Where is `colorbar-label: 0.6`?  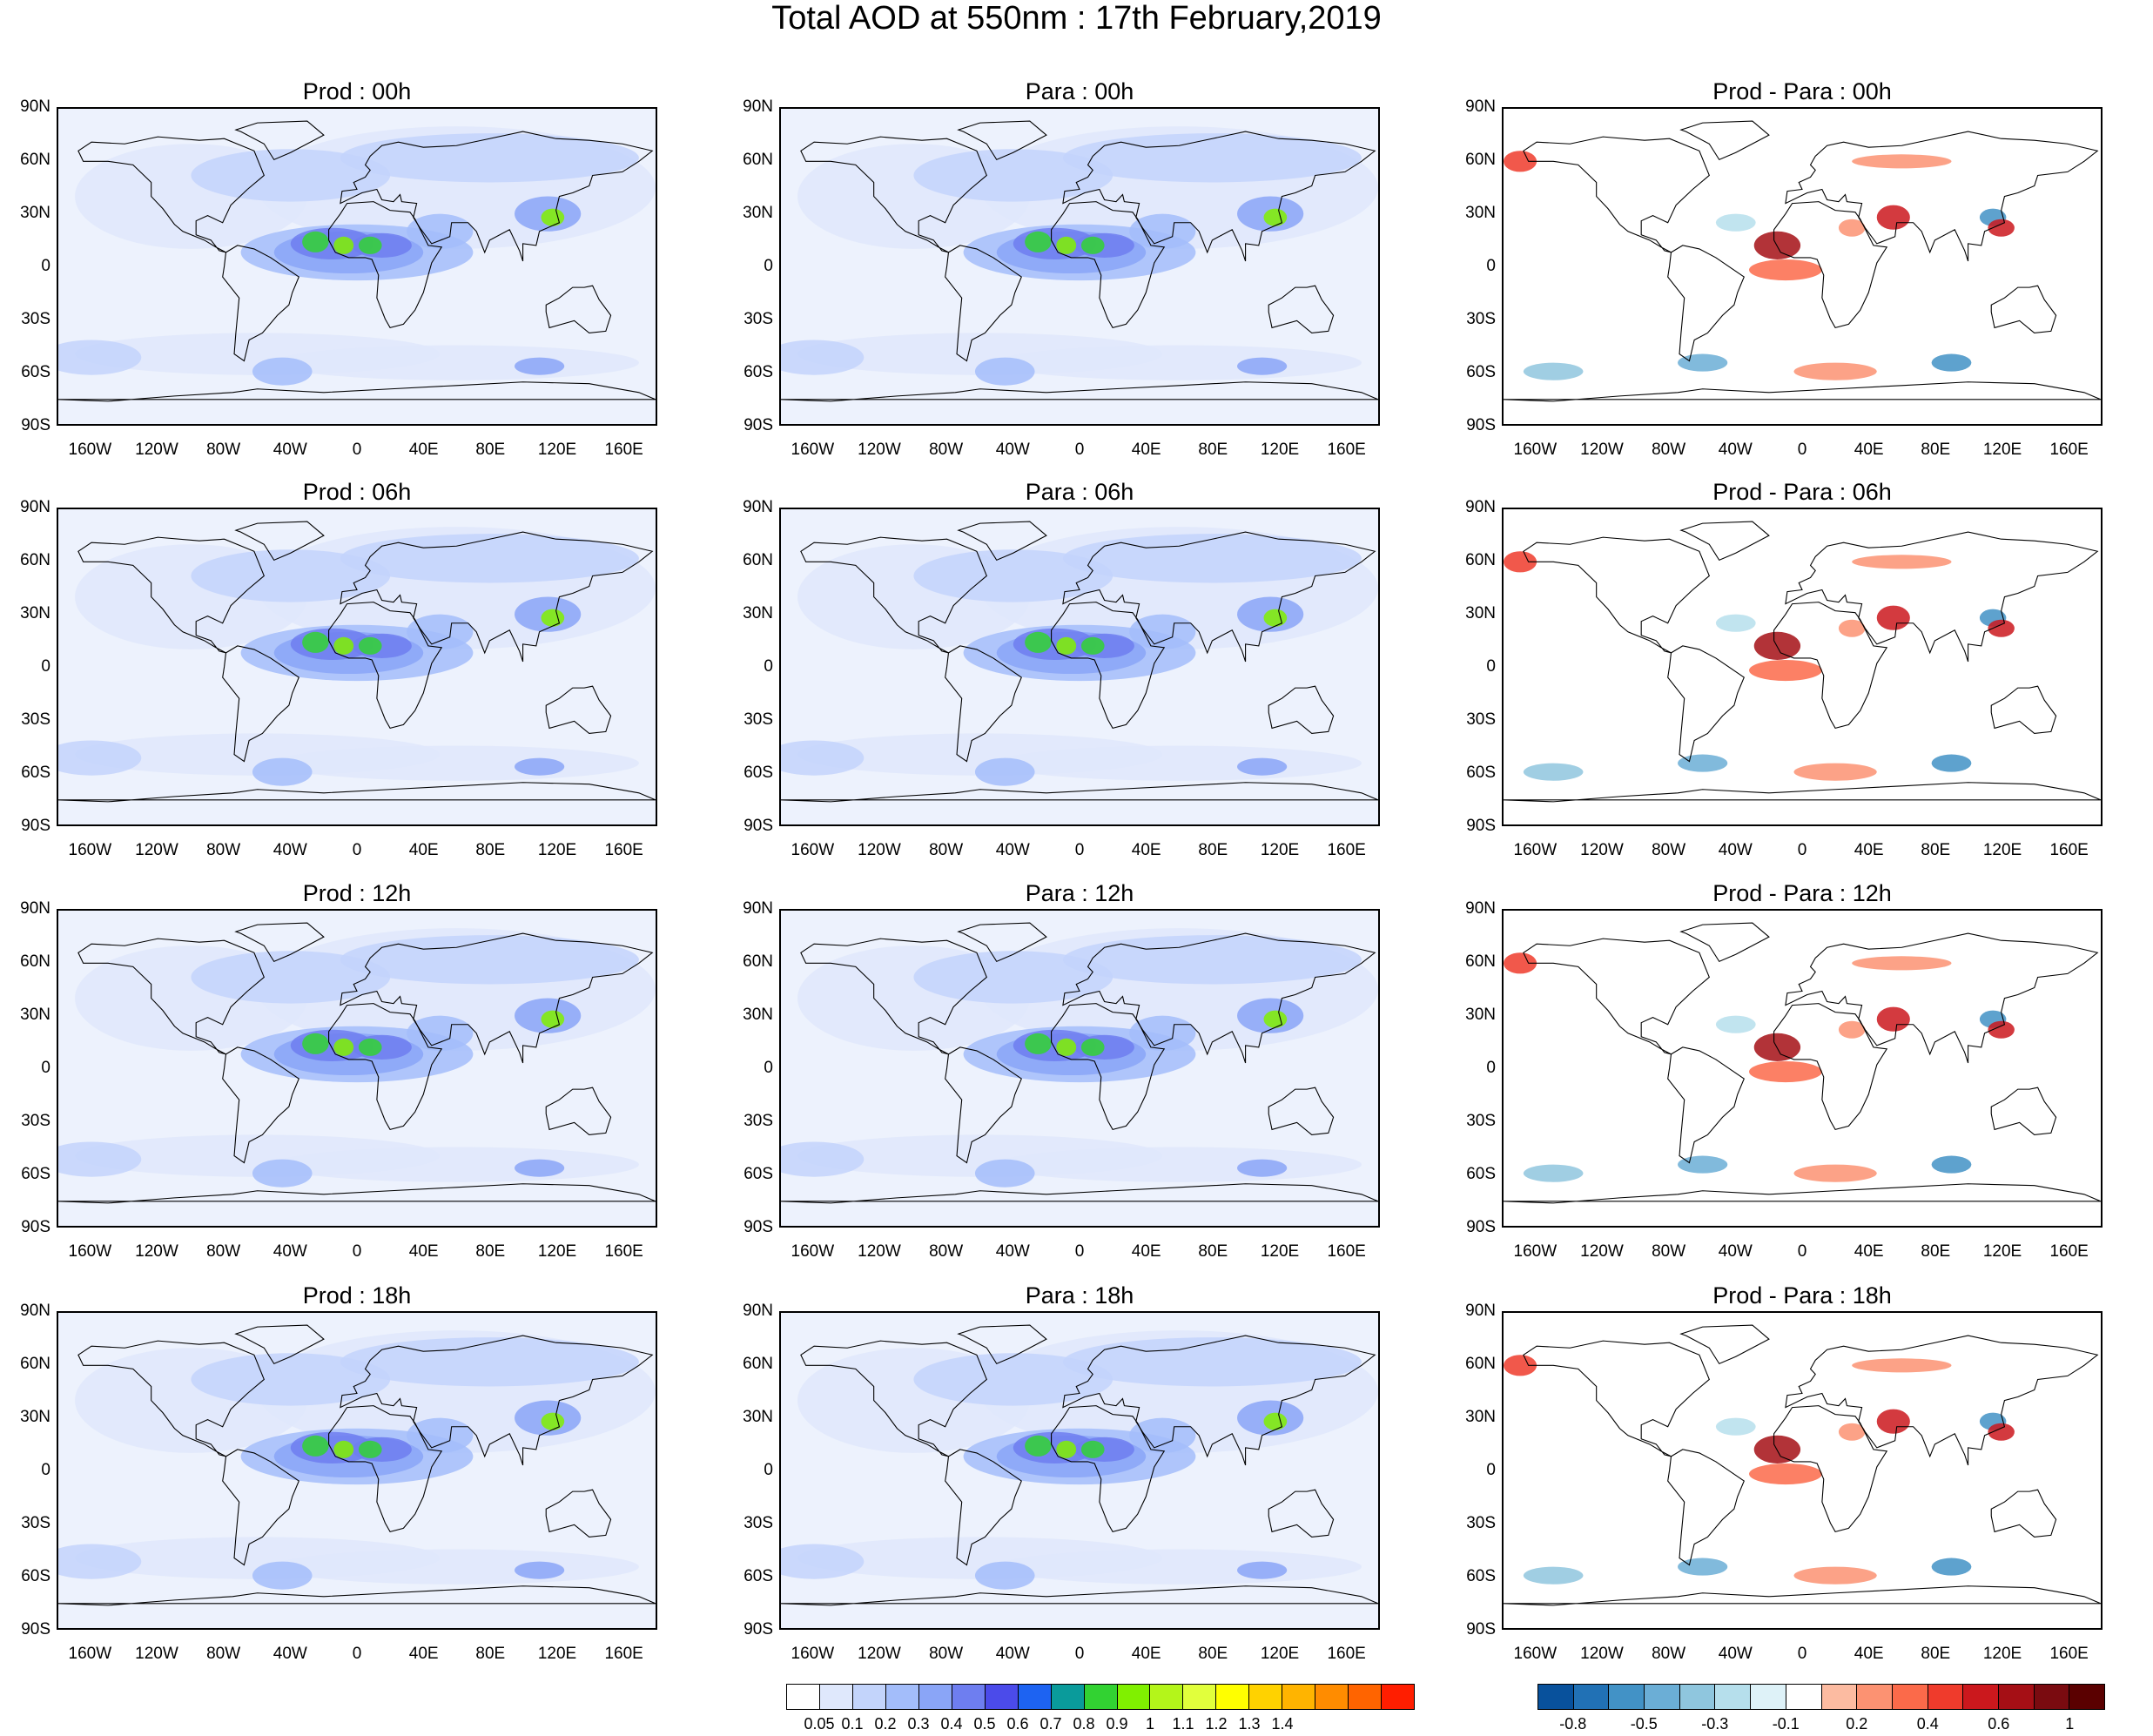
colorbar-label: 0.6 is located at coordinates (1017, 1724).